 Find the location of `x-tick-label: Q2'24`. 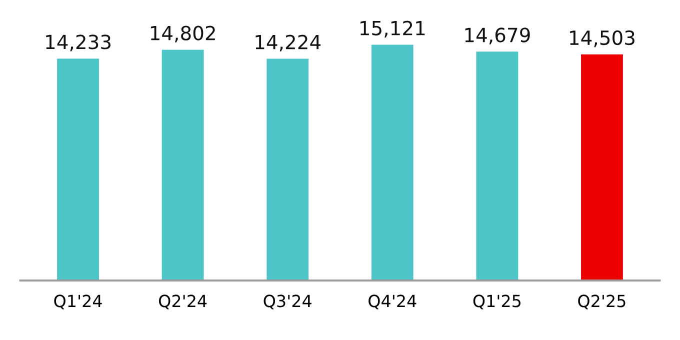

x-tick-label: Q2'24 is located at coordinates (183, 302).